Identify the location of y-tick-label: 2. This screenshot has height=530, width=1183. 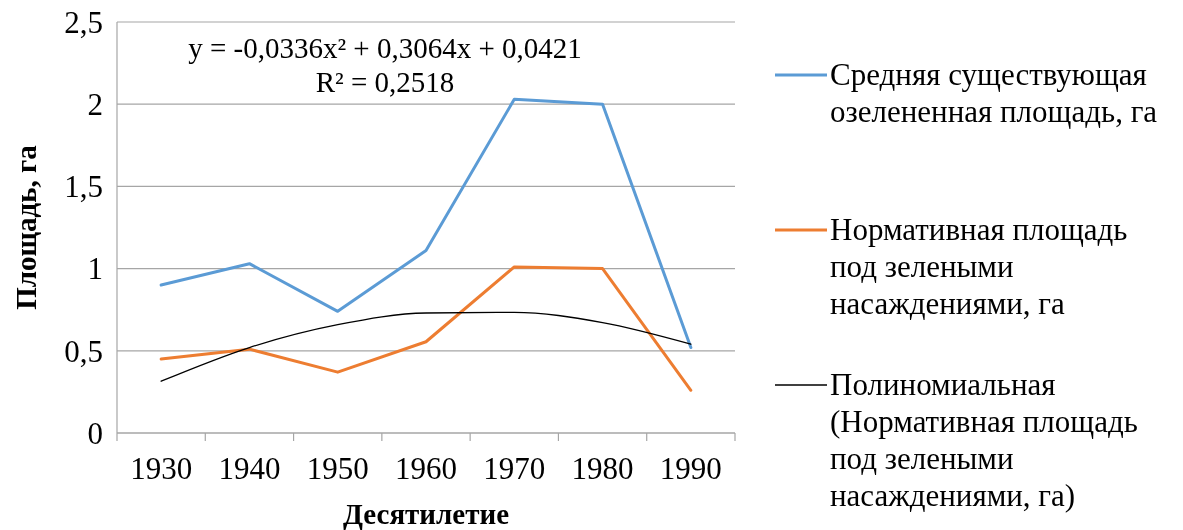
(95, 105).